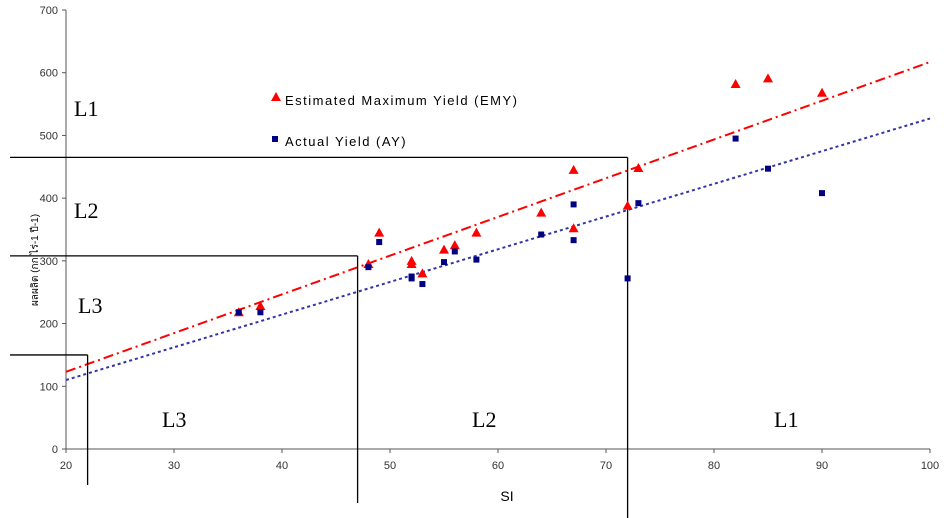 The width and height of the screenshot is (944, 518). I want to click on x-tick-label: 80, so click(714, 466).